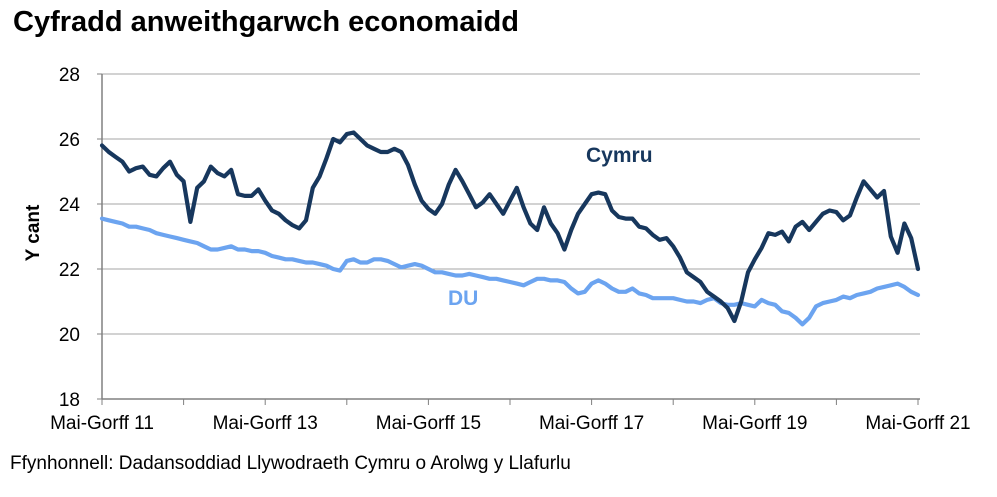  I want to click on chart-title: Cyfradd anweithgarwch economaidd, so click(266, 22).